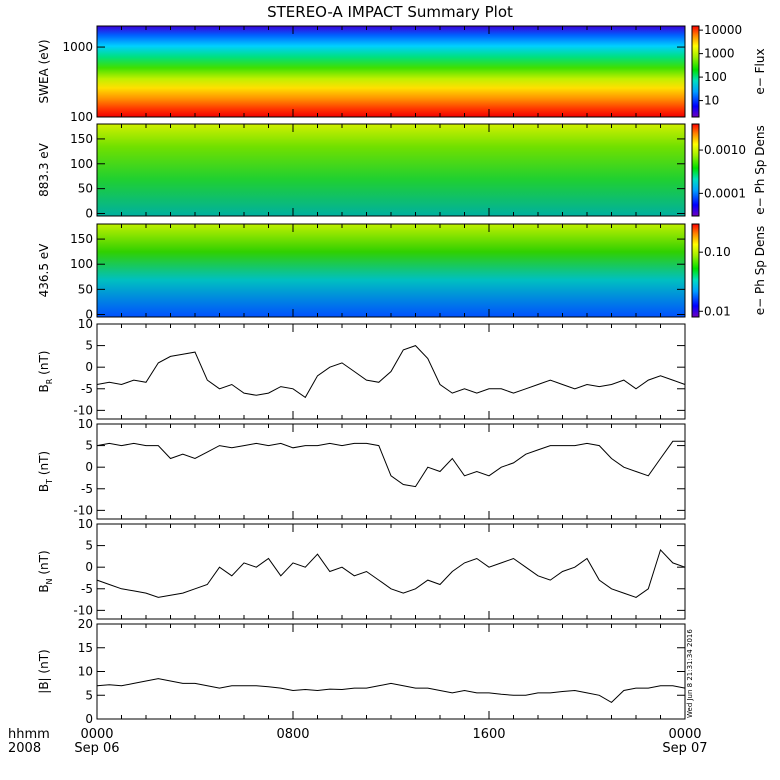 This screenshot has width=780, height=780. Describe the element at coordinates (292, 734) in the screenshot. I see `time-tick-label: 0800` at that location.